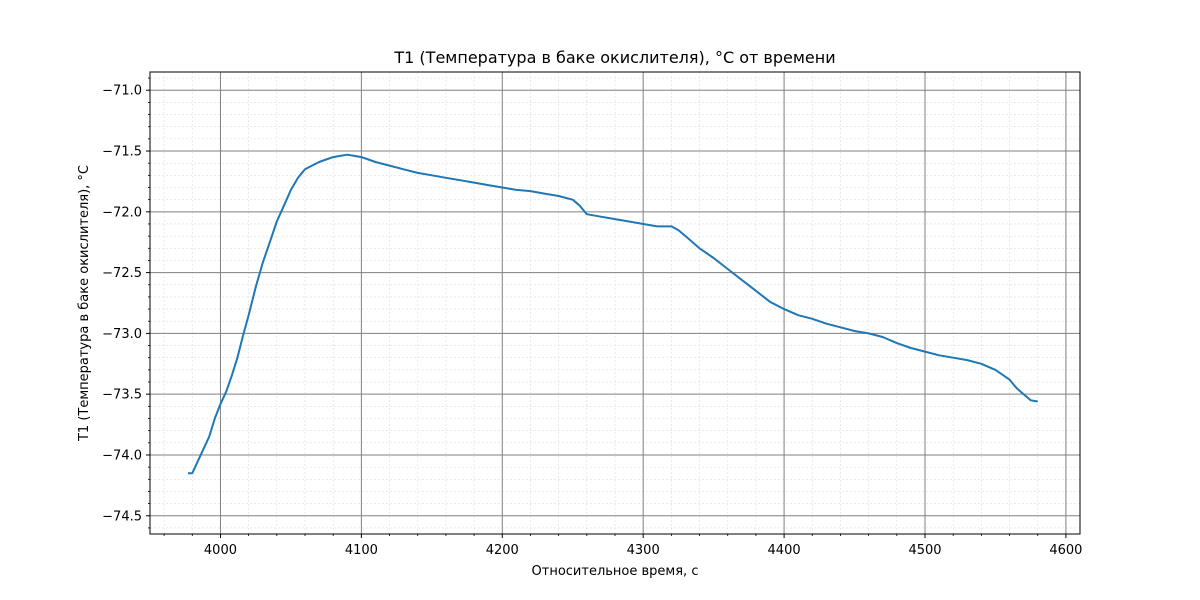 The height and width of the screenshot is (600, 1200). I want to click on x-axis-label: Относительное время, с, so click(615, 571).